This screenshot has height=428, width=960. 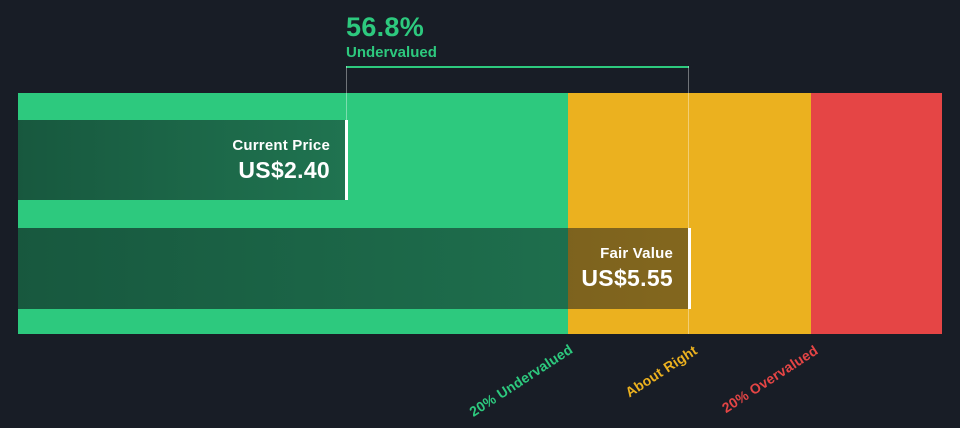 What do you see at coordinates (876, 213) in the screenshot?
I see `zone-overvalued` at bounding box center [876, 213].